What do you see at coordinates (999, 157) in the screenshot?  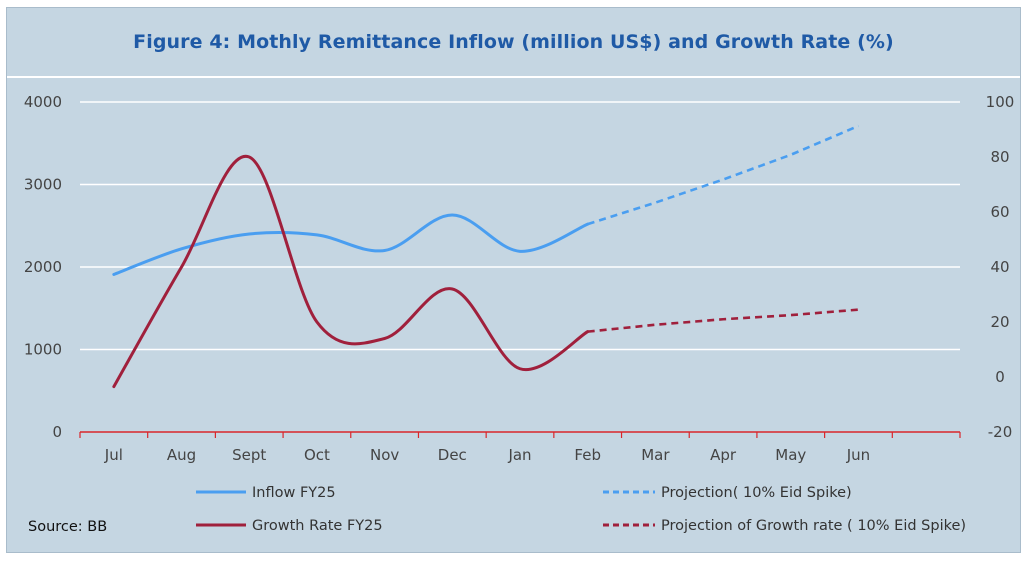 I see `y-right-tick-label: 80` at bounding box center [999, 157].